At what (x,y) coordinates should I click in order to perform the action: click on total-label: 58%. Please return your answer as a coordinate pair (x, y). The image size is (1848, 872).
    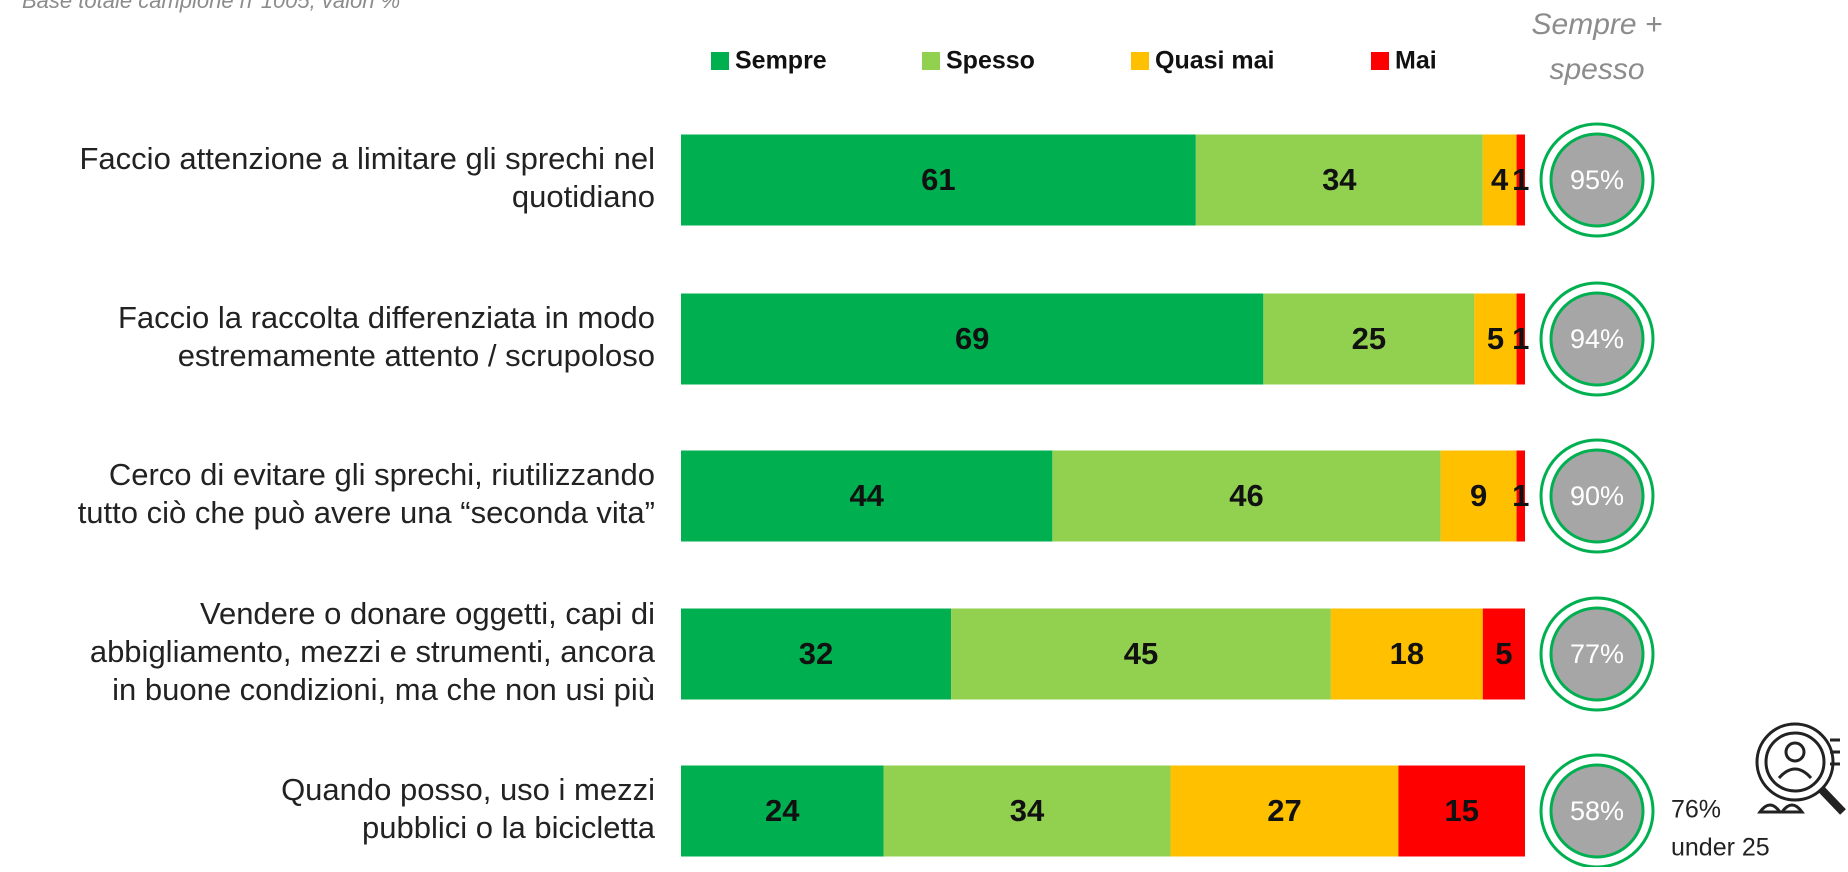
    Looking at the image, I should click on (1597, 811).